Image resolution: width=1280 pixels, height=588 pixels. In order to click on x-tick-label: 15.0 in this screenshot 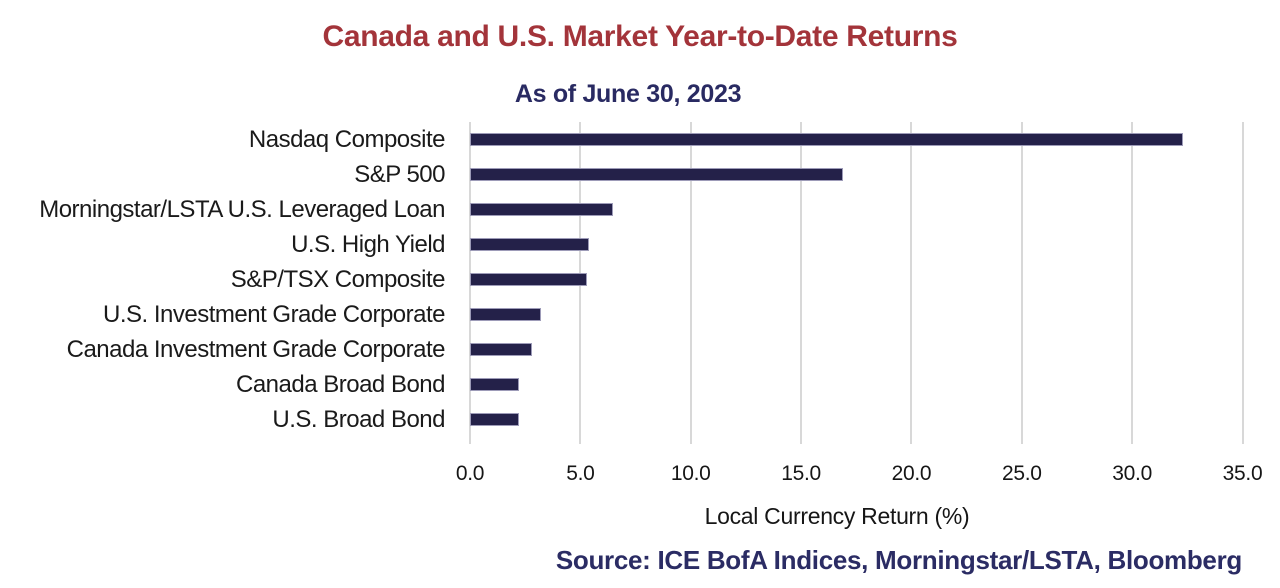, I will do `click(801, 473)`.